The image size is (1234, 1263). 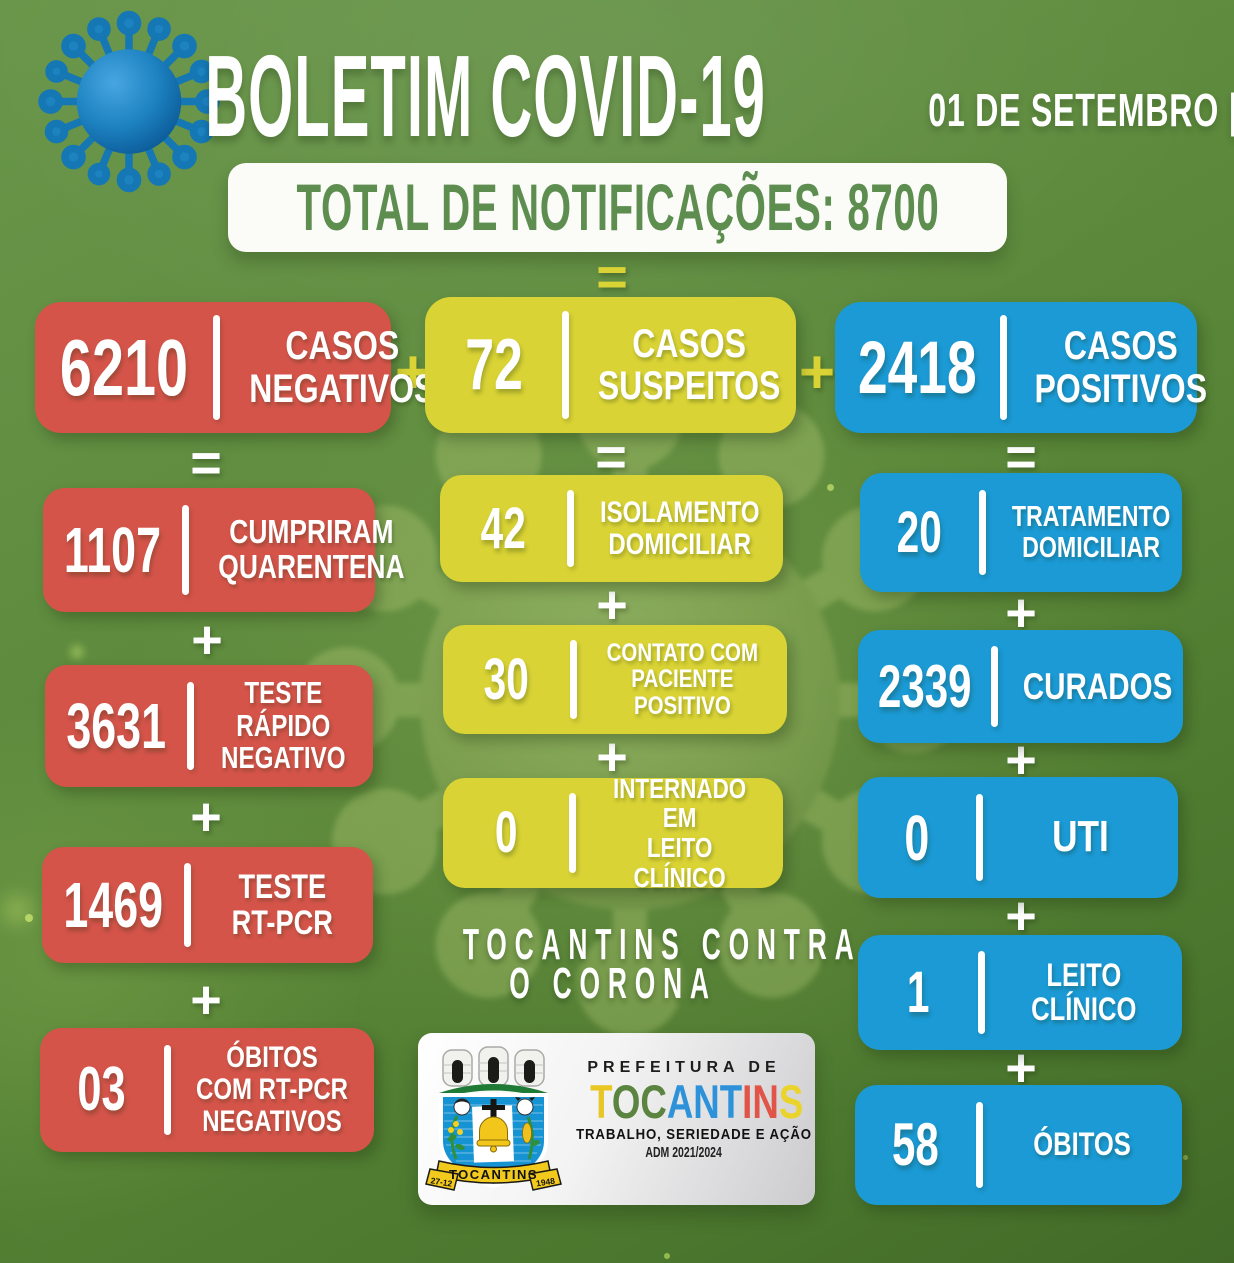 I want to click on stat-label: CASOS POSITIVOS, so click(x=1120, y=367).